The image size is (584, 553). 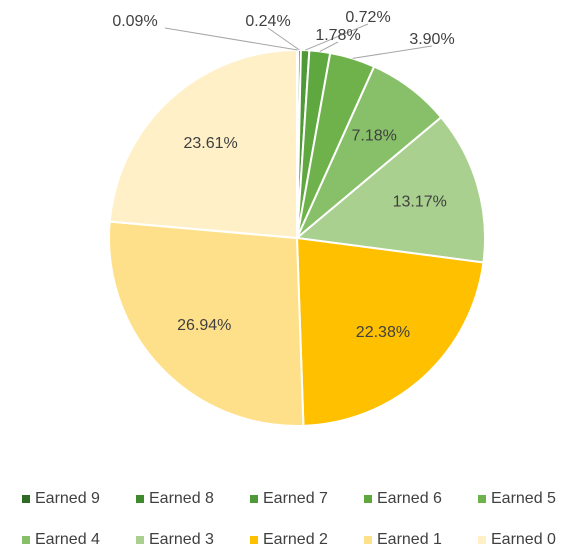 I want to click on data-label: 0.24%, so click(x=267, y=21).